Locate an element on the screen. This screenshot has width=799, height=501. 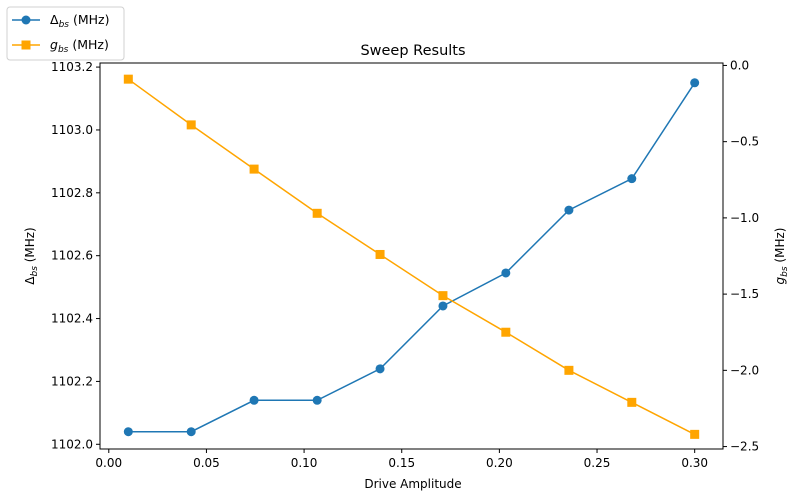
legend: Δbs (MHz) gbs (MHz) is located at coordinates (65, 33).